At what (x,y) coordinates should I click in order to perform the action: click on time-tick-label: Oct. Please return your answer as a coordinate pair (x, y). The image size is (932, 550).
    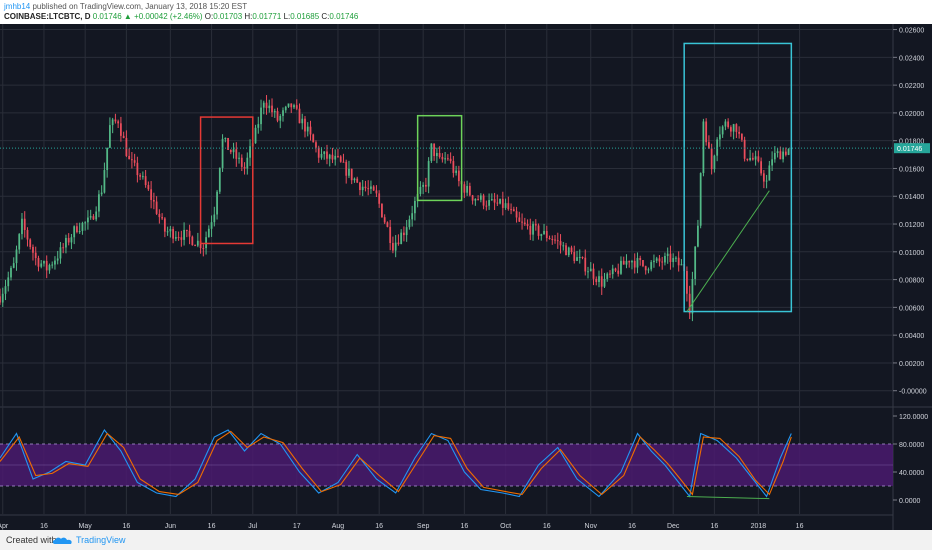
    Looking at the image, I should click on (505, 526).